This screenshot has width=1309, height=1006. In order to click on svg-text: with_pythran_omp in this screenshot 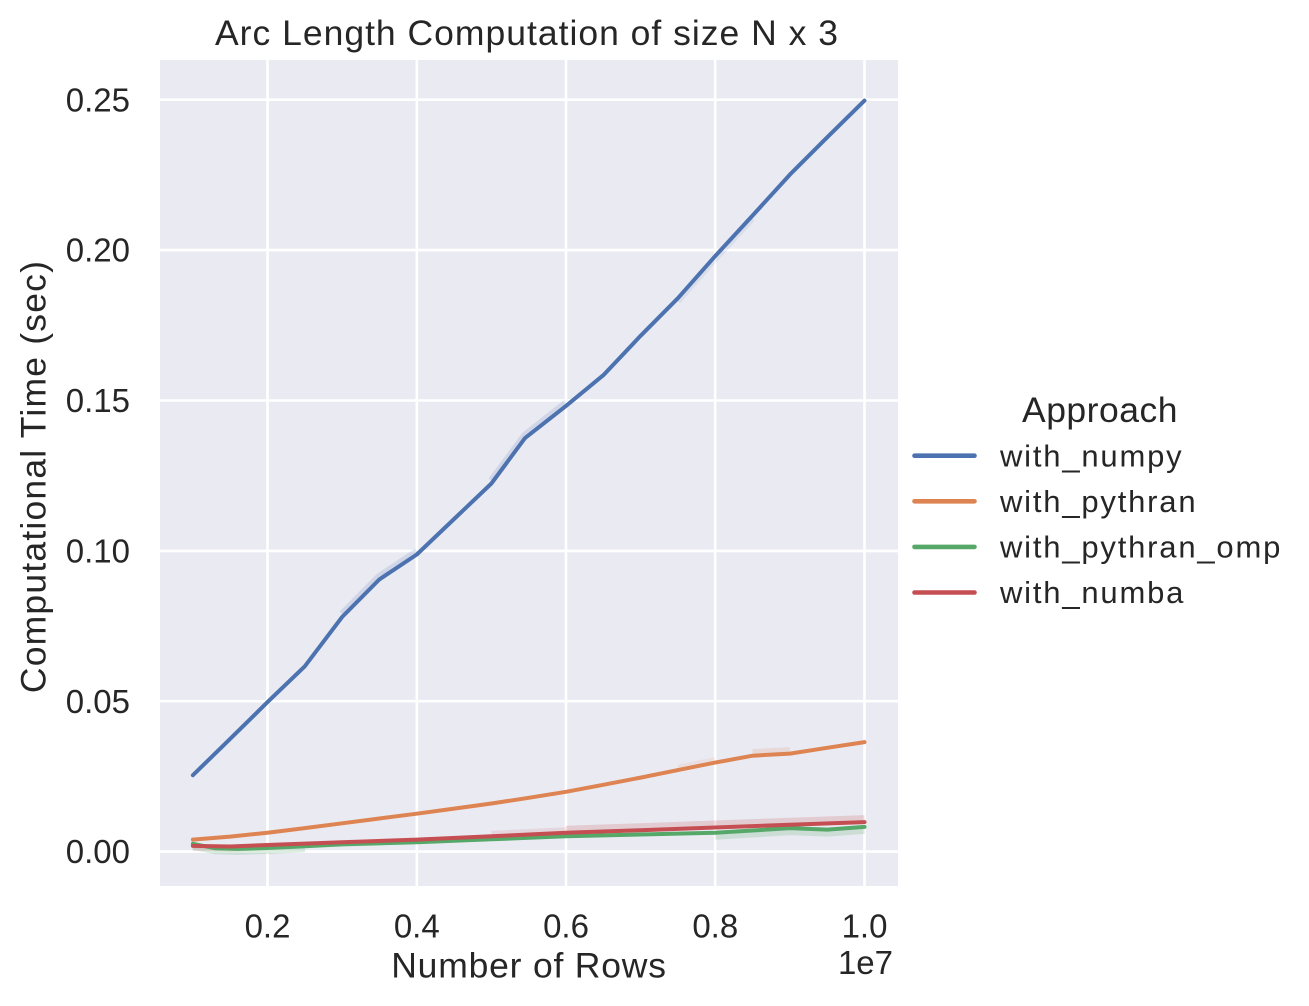, I will do `click(1140, 547)`.